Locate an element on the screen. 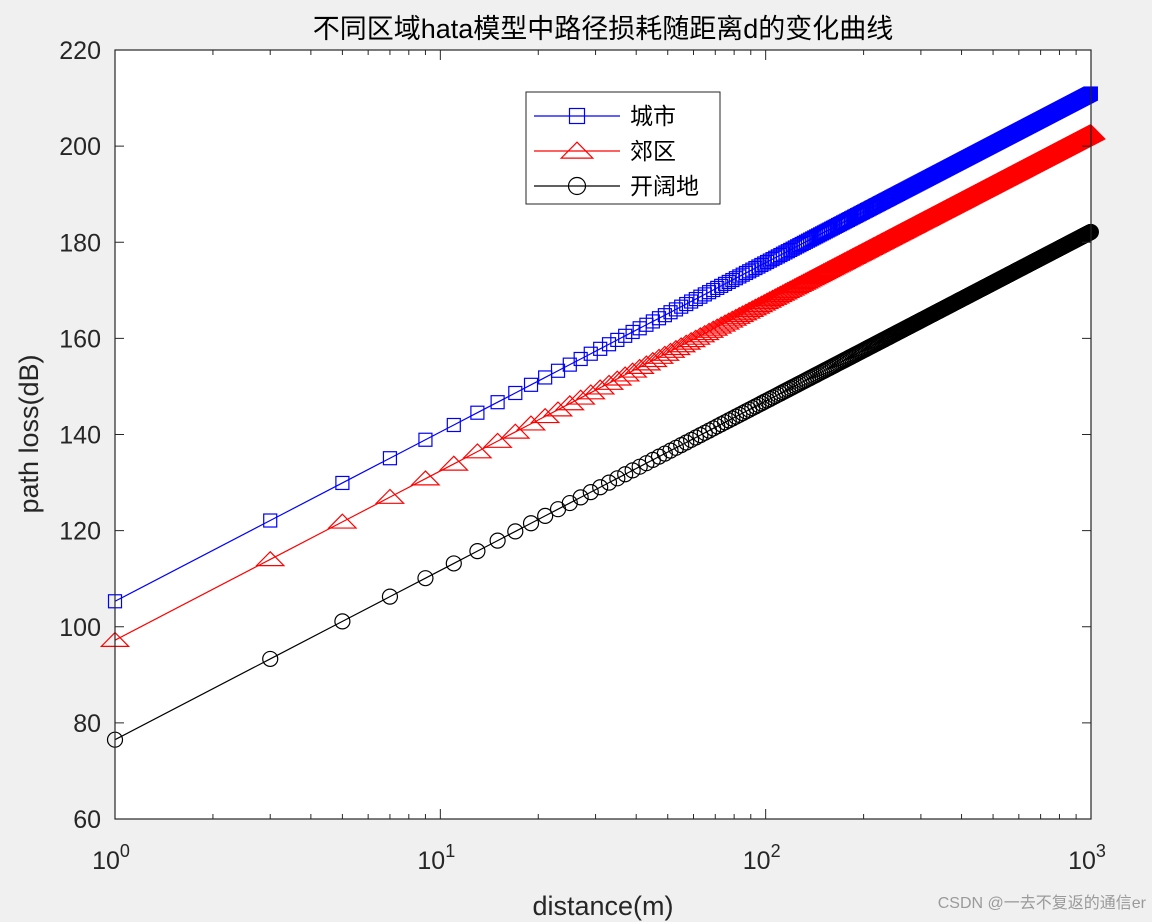 The image size is (1152, 922). x-tick-exponent: 3 is located at coordinates (1101, 851).